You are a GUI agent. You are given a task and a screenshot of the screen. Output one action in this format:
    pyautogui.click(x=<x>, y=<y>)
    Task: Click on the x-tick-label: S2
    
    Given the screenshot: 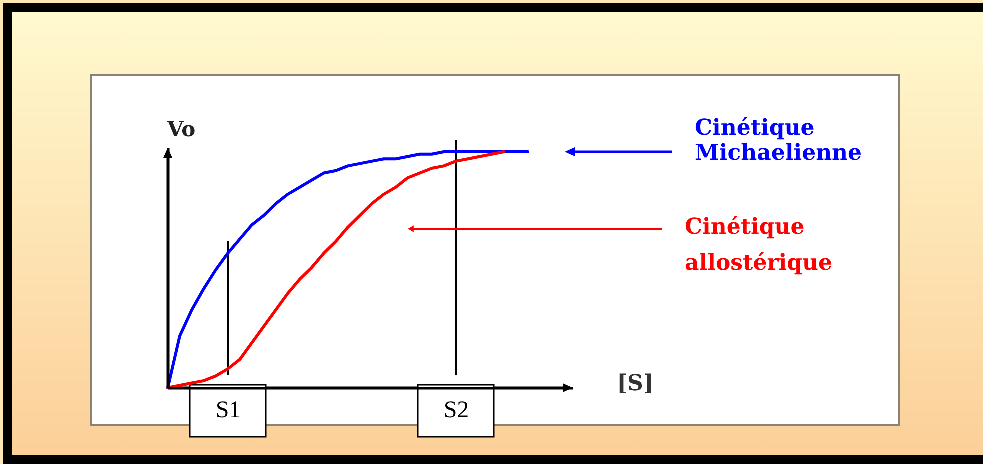 What is the action you would take?
    pyautogui.click(x=457, y=411)
    